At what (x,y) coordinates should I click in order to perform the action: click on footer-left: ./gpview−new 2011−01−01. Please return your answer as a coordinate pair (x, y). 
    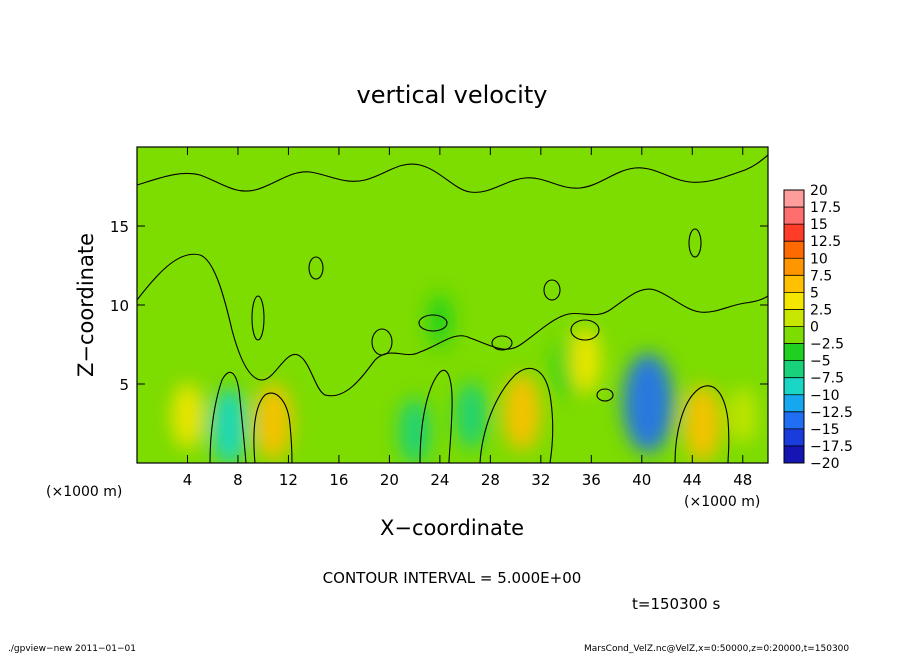
    Looking at the image, I should click on (72, 649).